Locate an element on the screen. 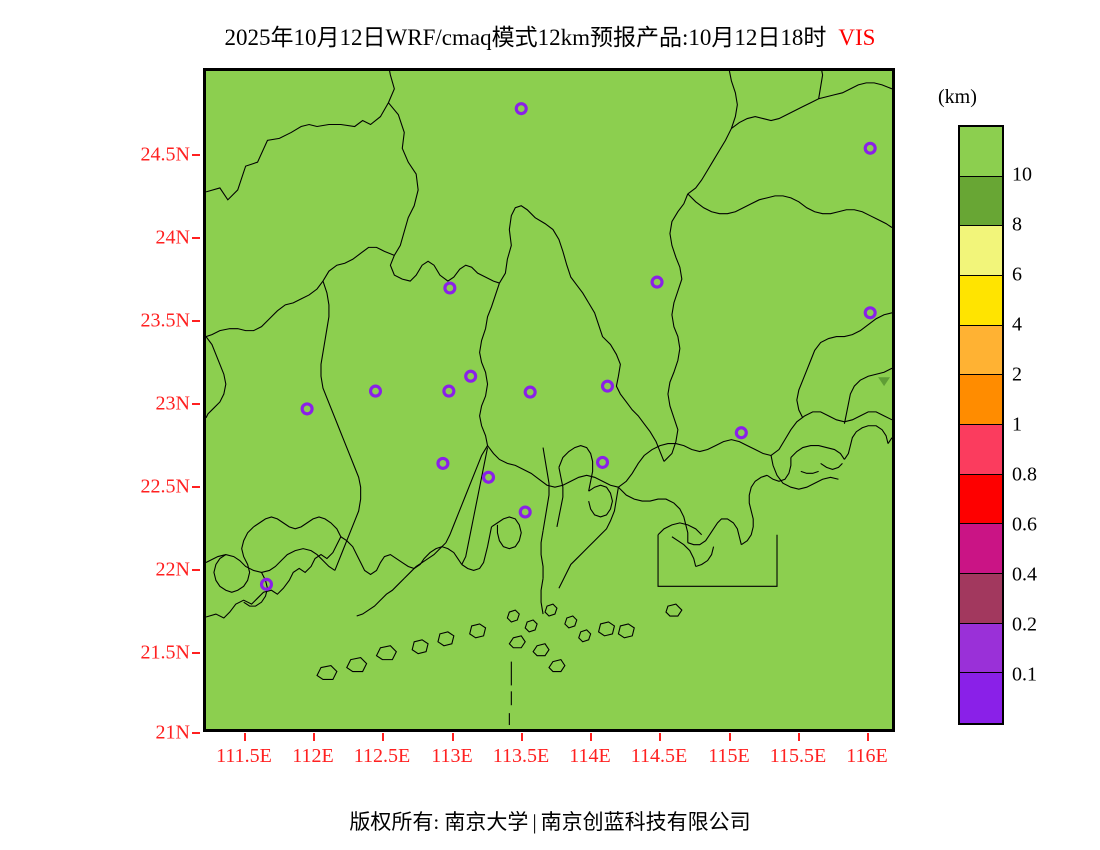 This screenshot has width=1100, height=850. triangle-marker is located at coordinates (884, 382).